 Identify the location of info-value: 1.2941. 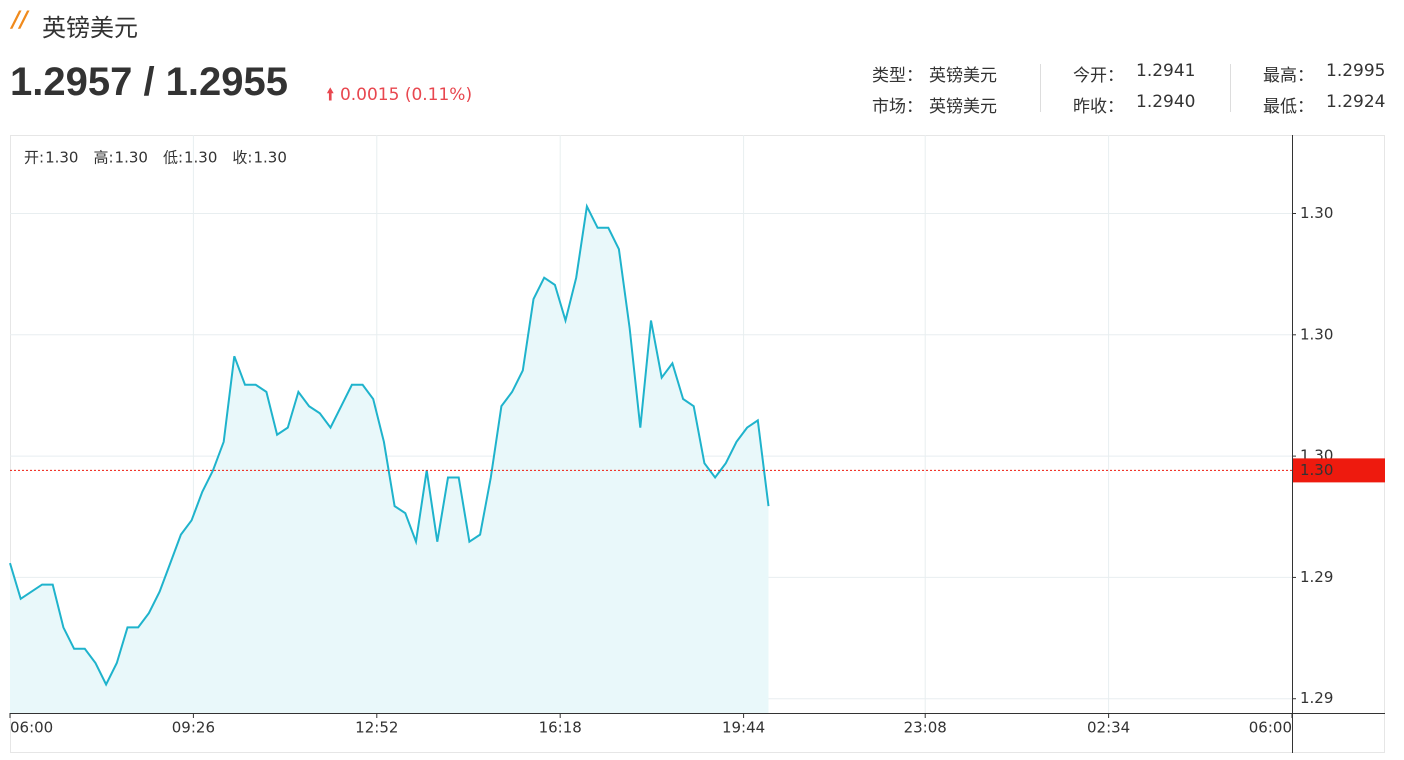
(1166, 71).